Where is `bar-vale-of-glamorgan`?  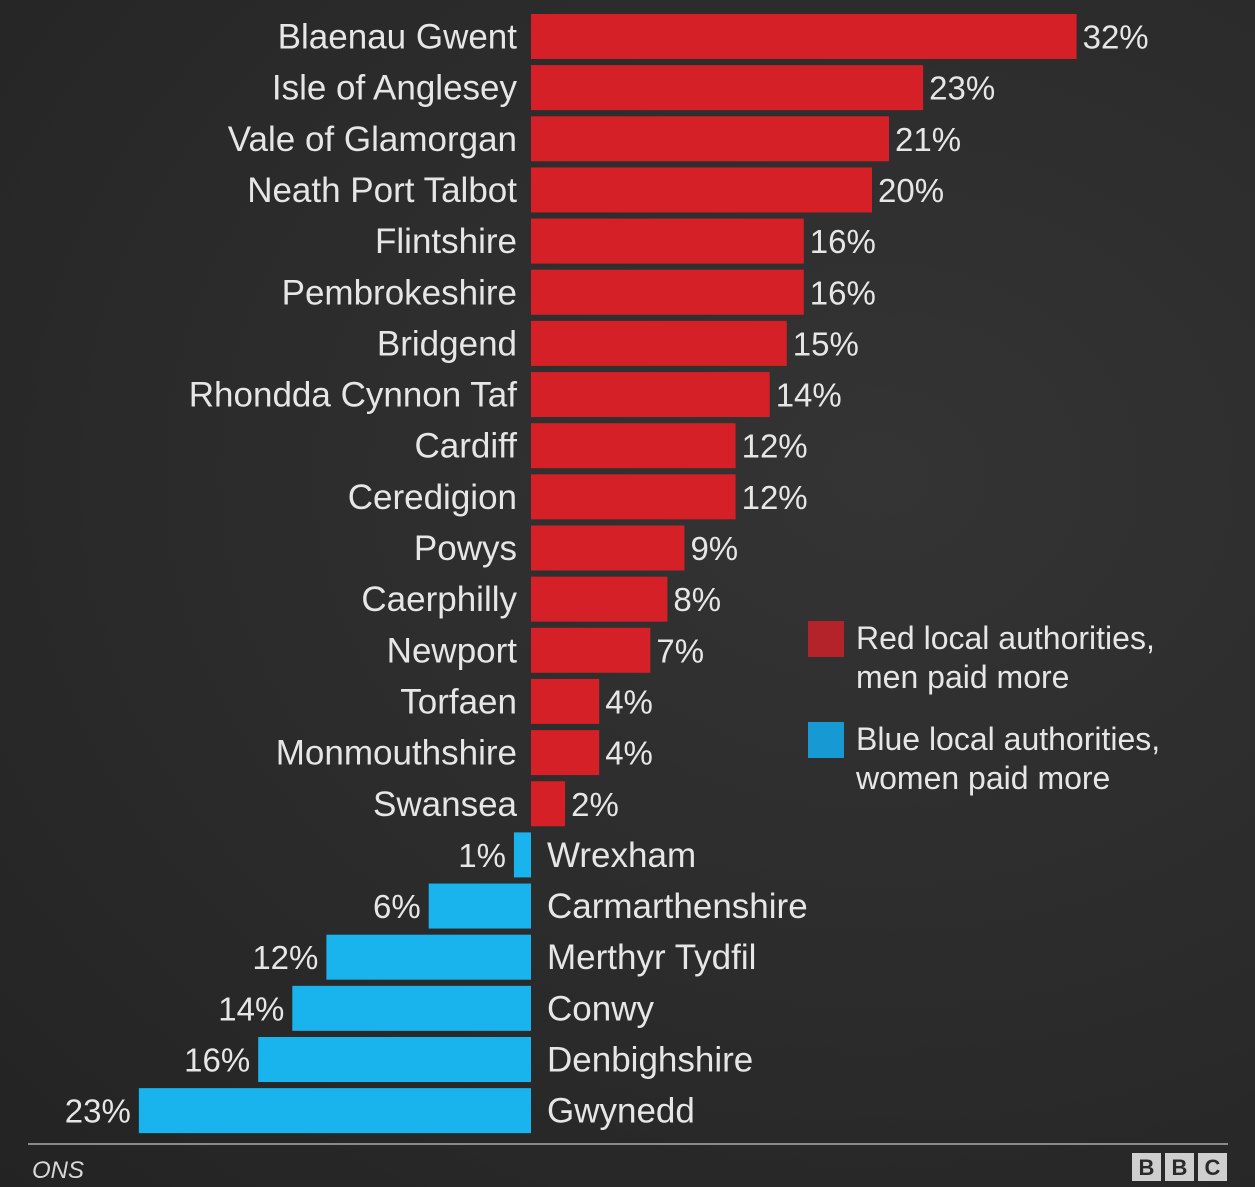
bar-vale-of-glamorgan is located at coordinates (710, 139).